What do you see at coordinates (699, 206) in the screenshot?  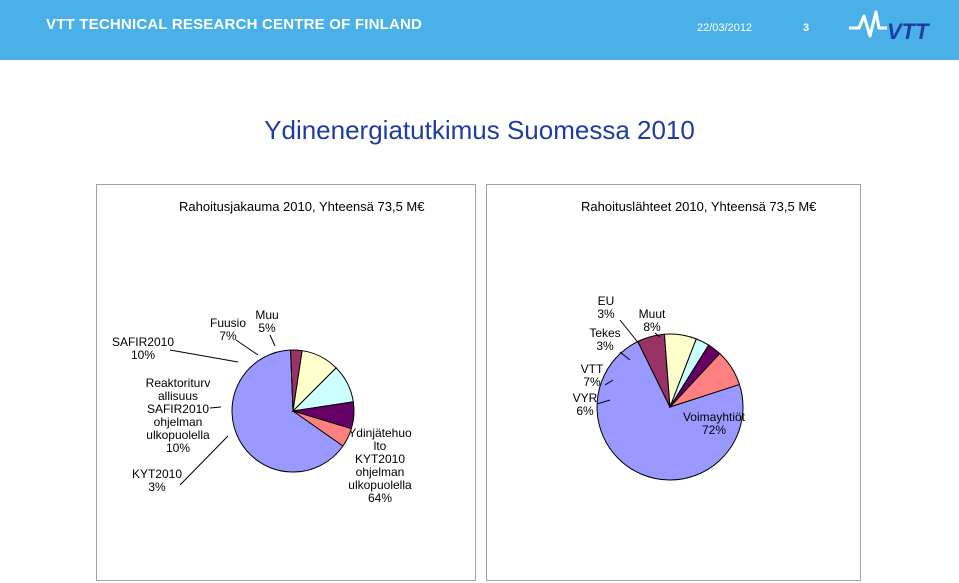 I see `chart-title-right: Rahoituslähteet 2010, Yhteensä 73,5 M€` at bounding box center [699, 206].